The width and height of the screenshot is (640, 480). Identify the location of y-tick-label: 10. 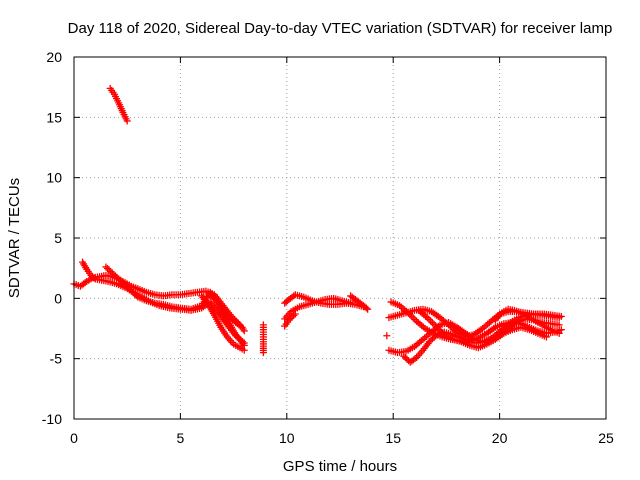
(54, 178).